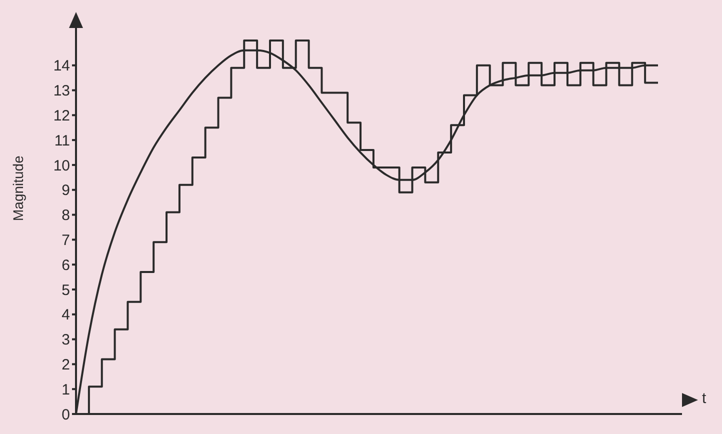 This screenshot has height=434, width=722. Describe the element at coordinates (66, 365) in the screenshot. I see `y-tick-label: 2` at that location.